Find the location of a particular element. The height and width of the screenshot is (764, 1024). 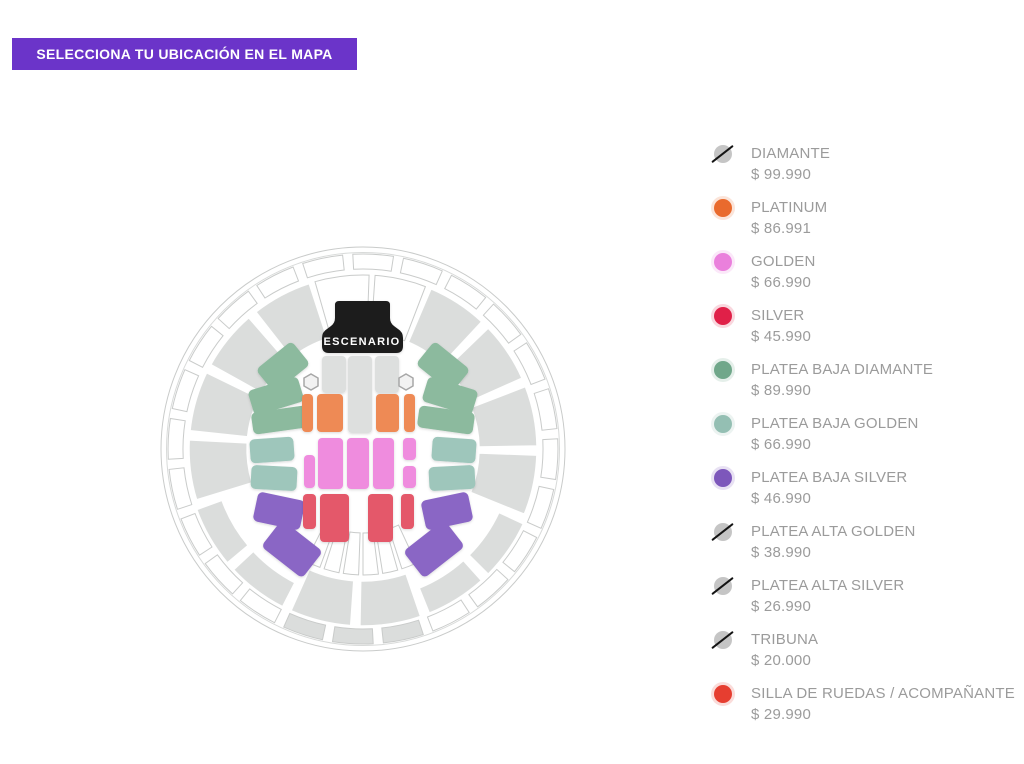

legend-item-diamante: DIAMANTE $ 99.990 is located at coordinates (865, 164).